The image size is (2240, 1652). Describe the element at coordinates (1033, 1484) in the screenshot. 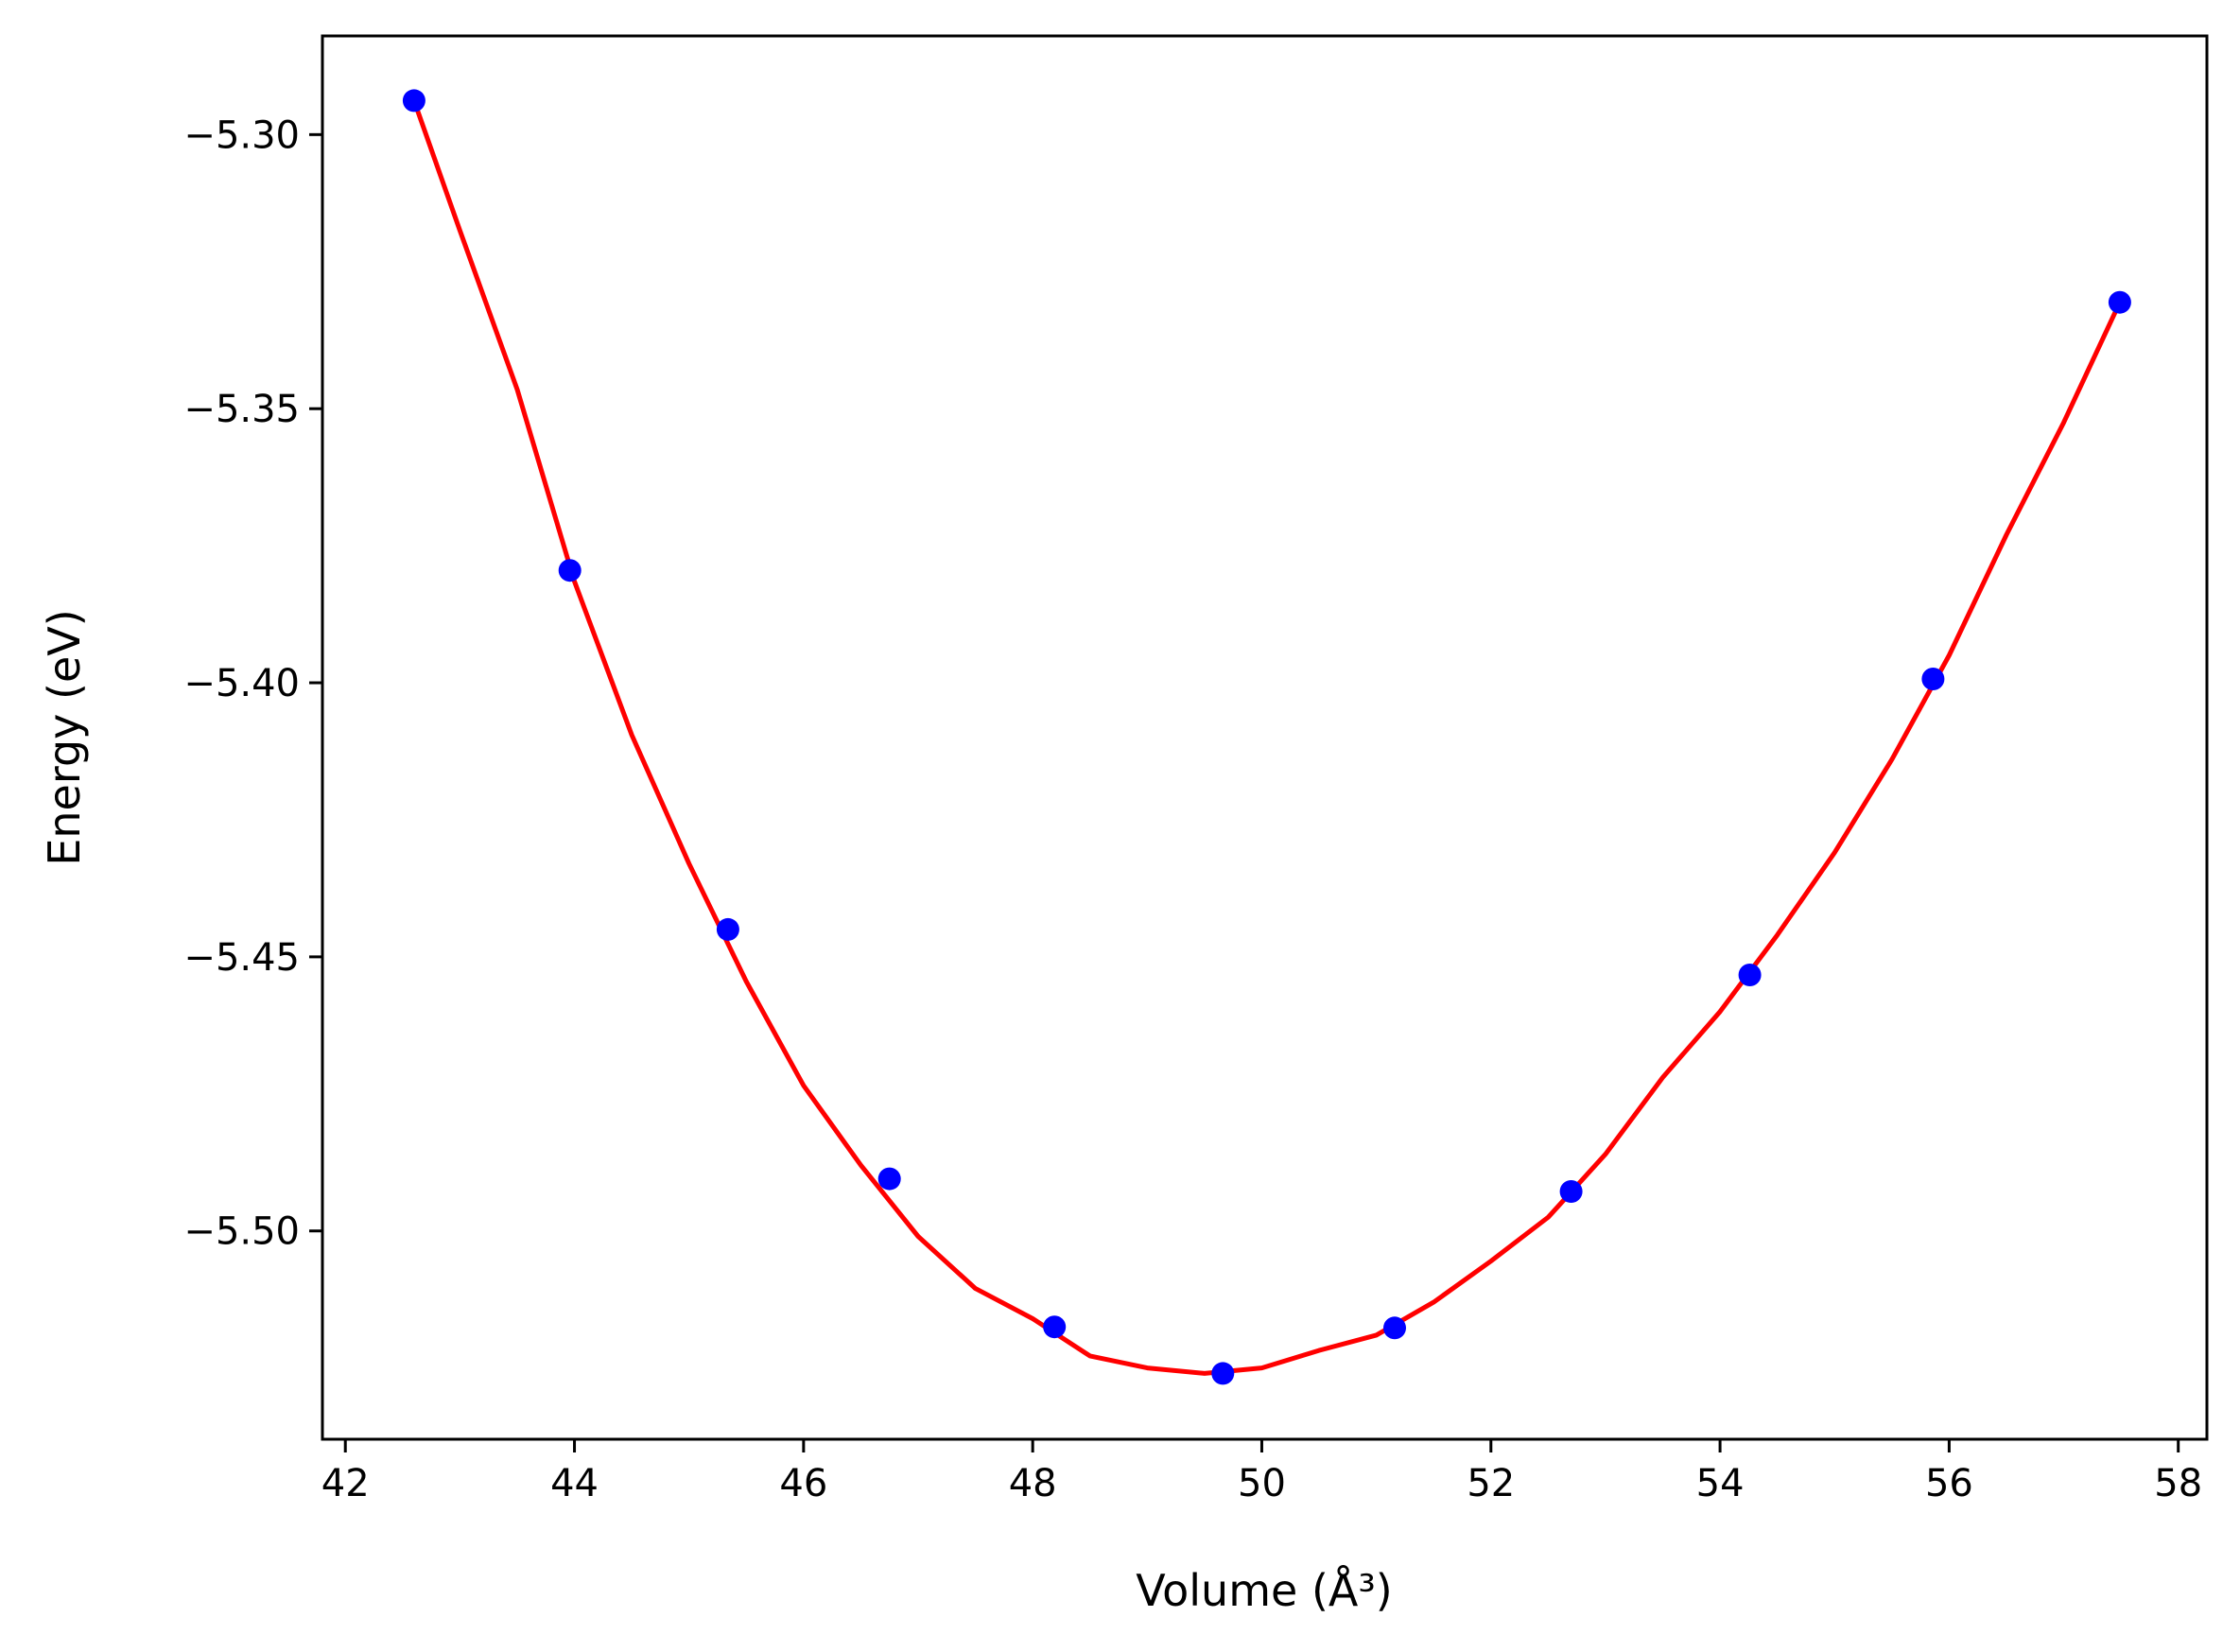

I see `x-tick-label: 48` at that location.